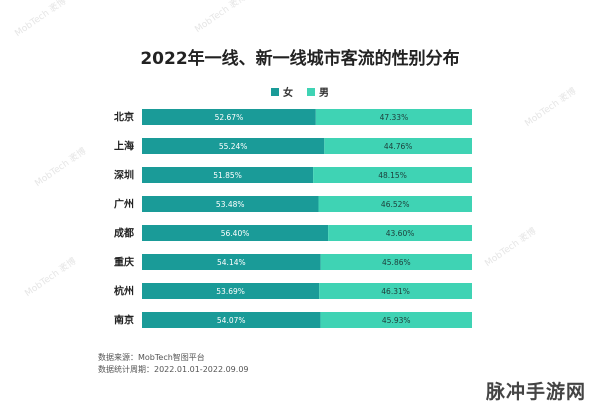 The image size is (600, 410). Describe the element at coordinates (124, 146) in the screenshot. I see `category-label: 上海` at that location.